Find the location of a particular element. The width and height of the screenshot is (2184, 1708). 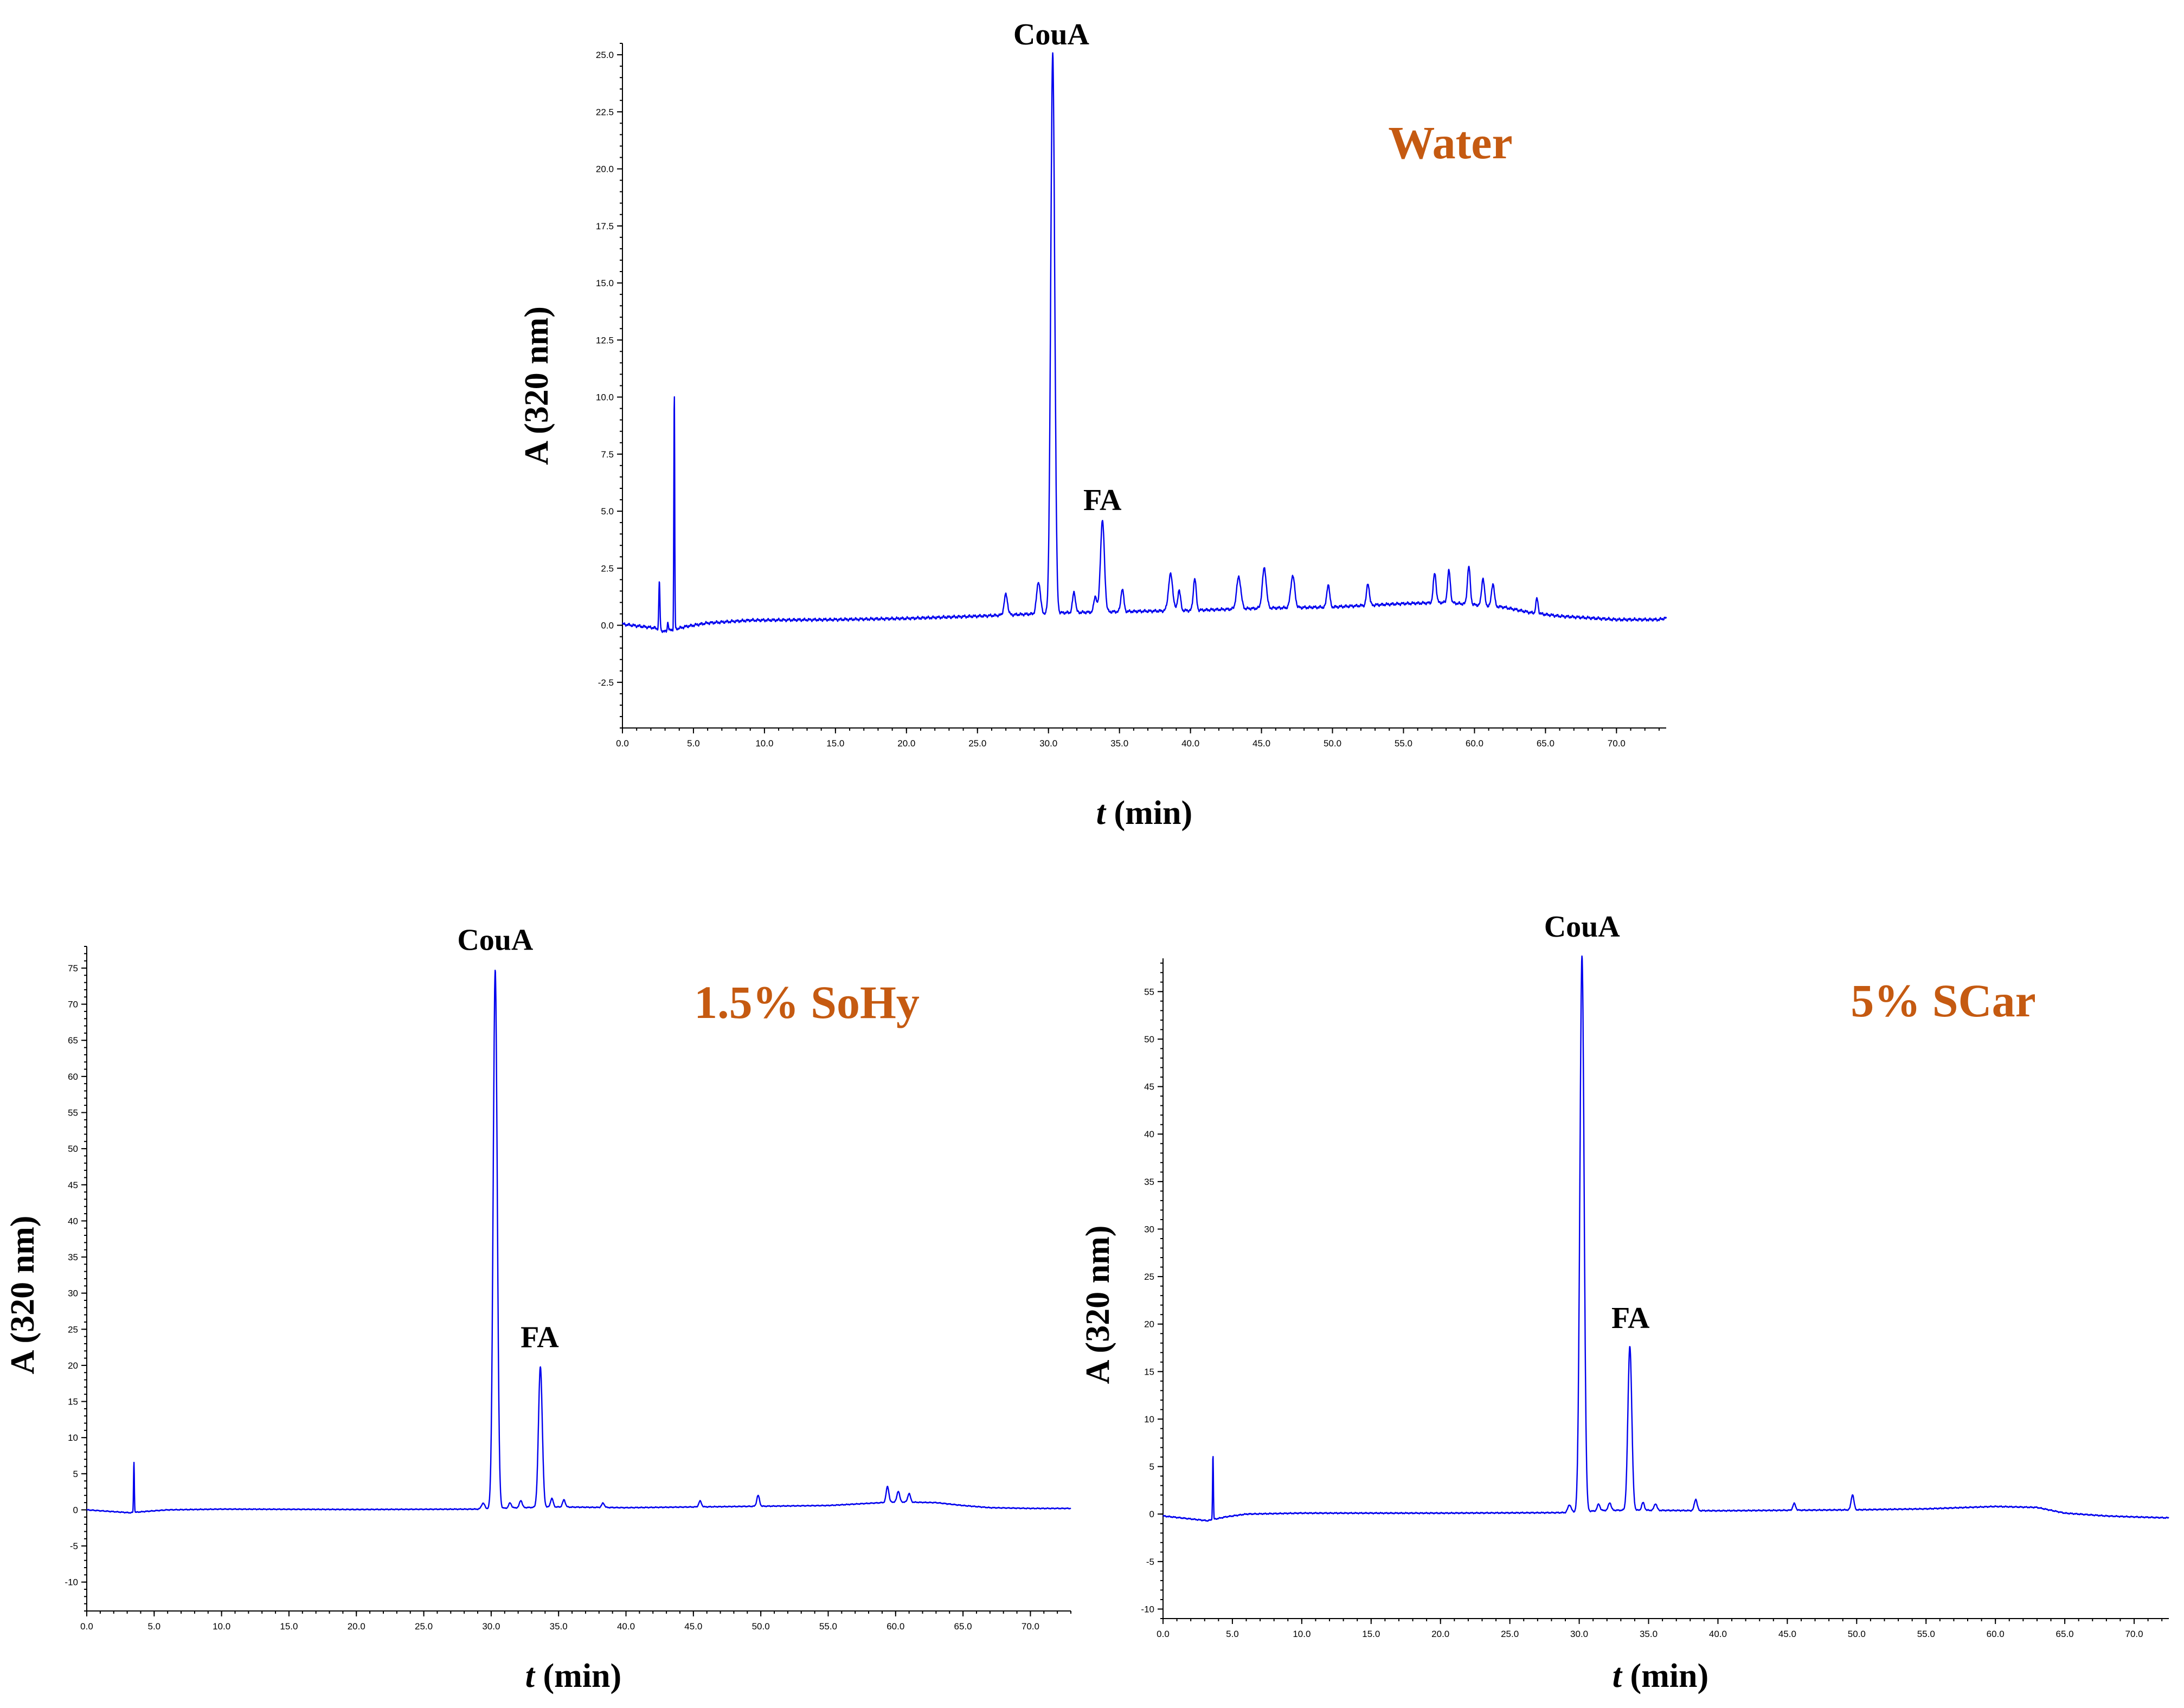

y-tick-label: 40 is located at coordinates (73, 1221).